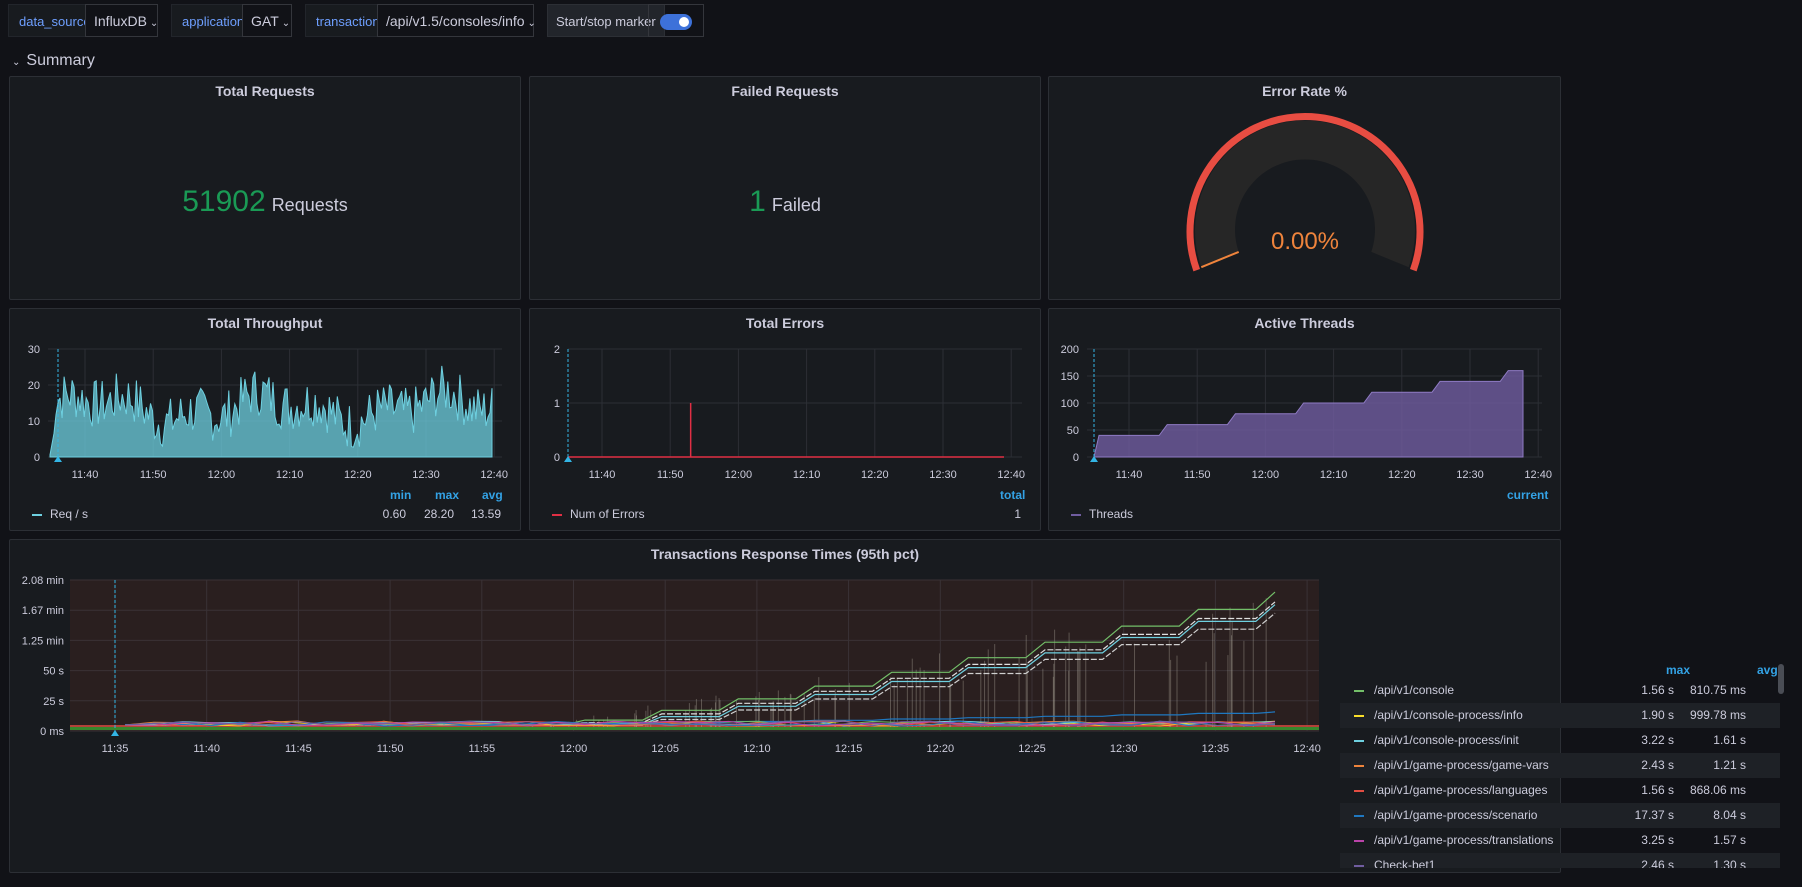 This screenshot has width=1802, height=887. I want to click on legend-avg: 8.04 s, so click(1729, 815).